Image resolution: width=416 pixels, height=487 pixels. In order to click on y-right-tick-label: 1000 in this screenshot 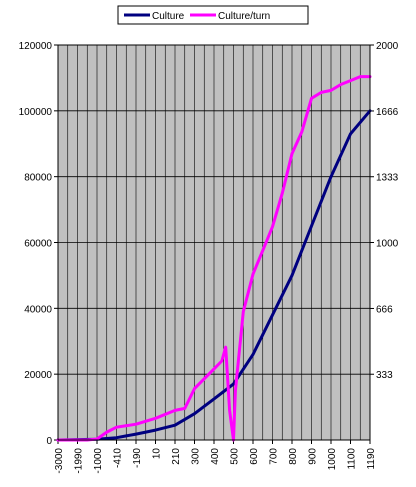, I will do `click(387, 244)`.